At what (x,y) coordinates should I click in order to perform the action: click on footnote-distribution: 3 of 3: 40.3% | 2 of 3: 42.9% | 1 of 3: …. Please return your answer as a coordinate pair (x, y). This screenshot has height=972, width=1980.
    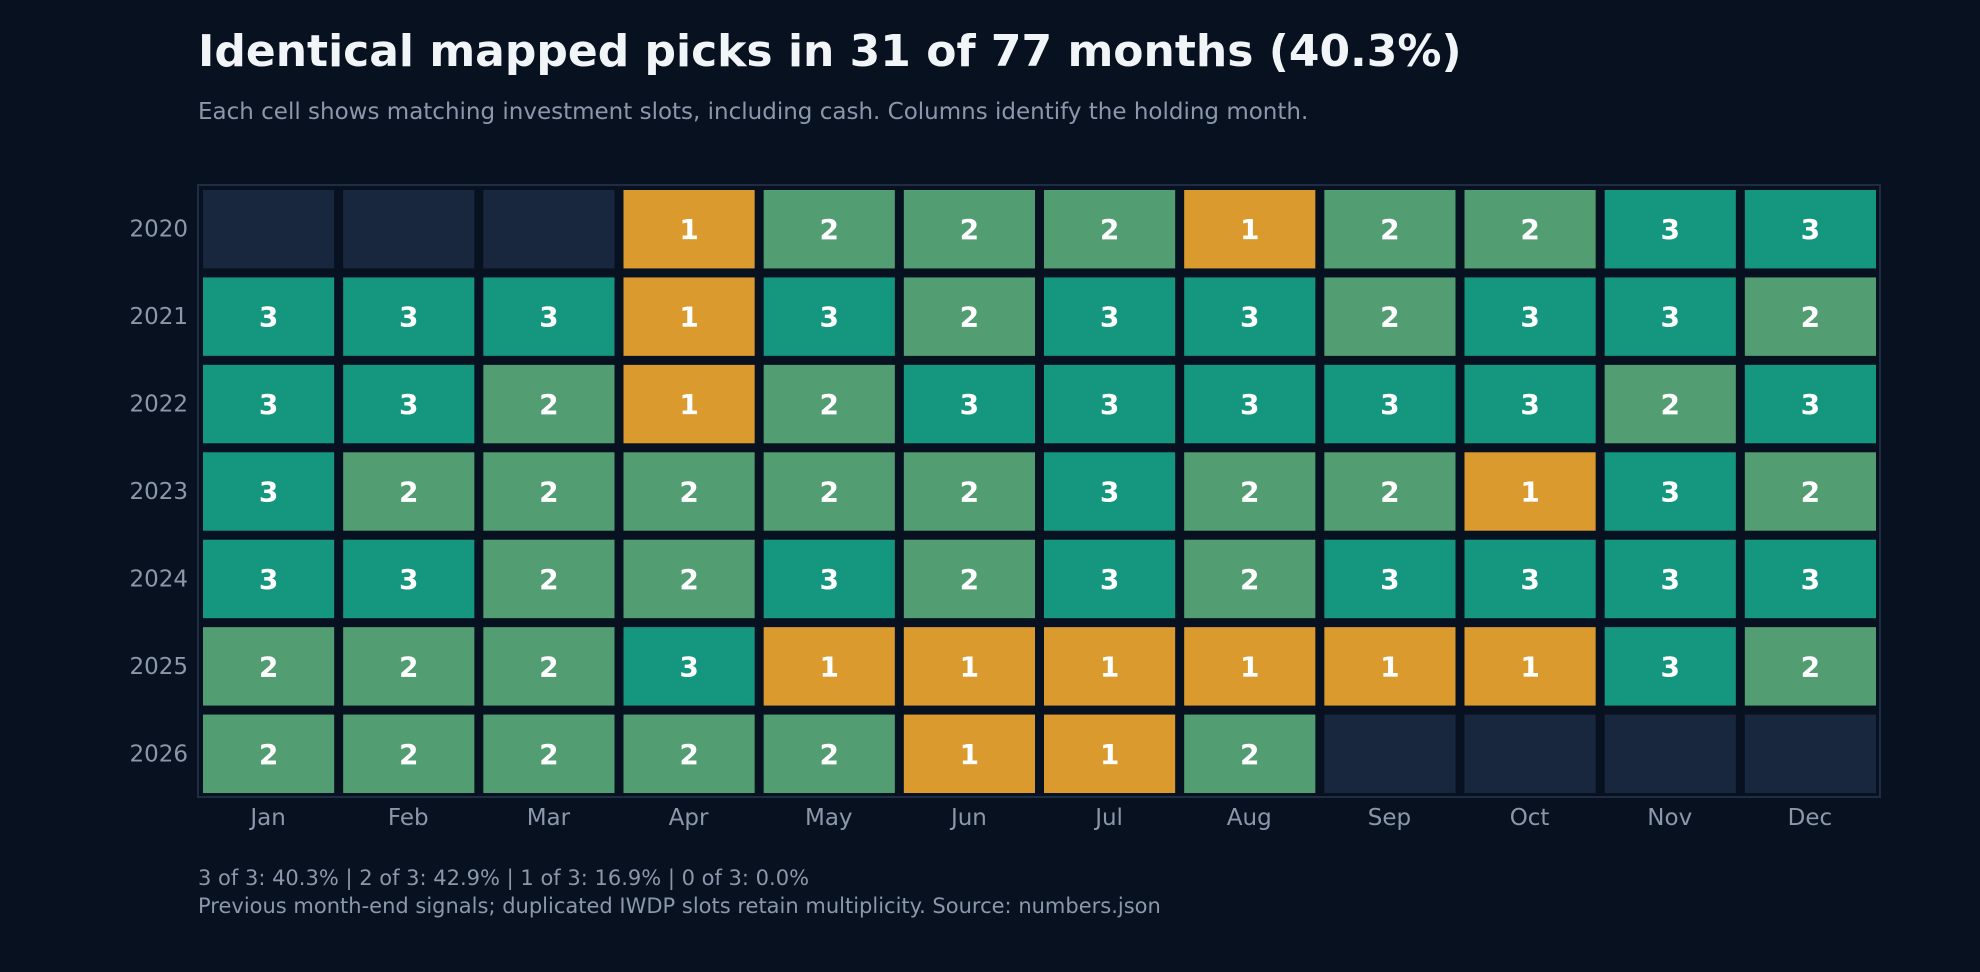
    Looking at the image, I should click on (504, 878).